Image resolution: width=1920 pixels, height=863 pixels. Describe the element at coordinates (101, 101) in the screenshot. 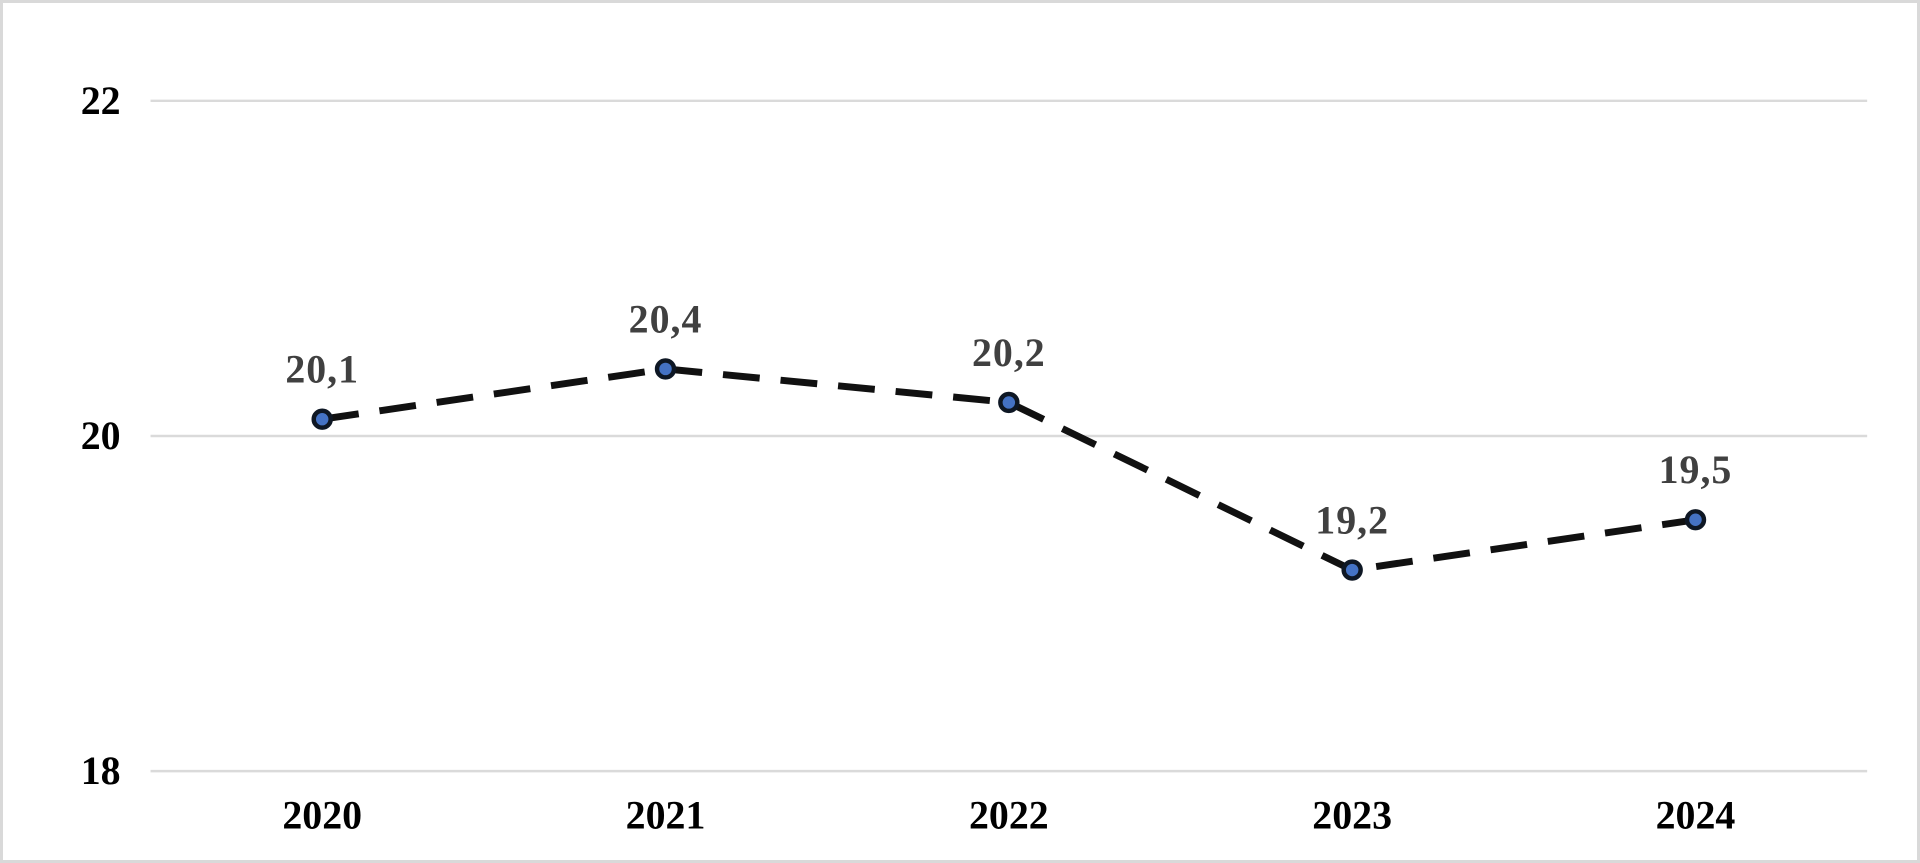

I see `y-axis-tick-label: 22` at that location.